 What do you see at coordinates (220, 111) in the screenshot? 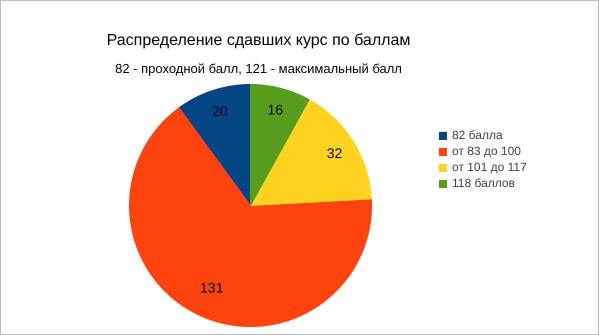
I see `data-label: 20` at bounding box center [220, 111].